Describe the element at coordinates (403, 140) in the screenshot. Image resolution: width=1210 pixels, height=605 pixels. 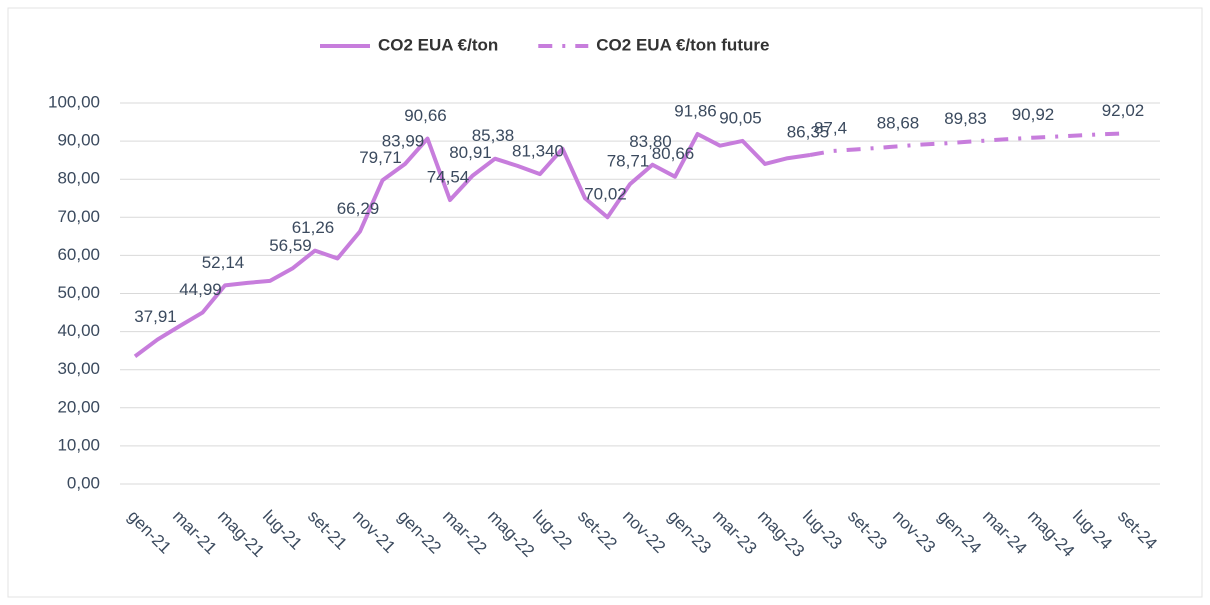
I see `data-label: 83,99` at that location.